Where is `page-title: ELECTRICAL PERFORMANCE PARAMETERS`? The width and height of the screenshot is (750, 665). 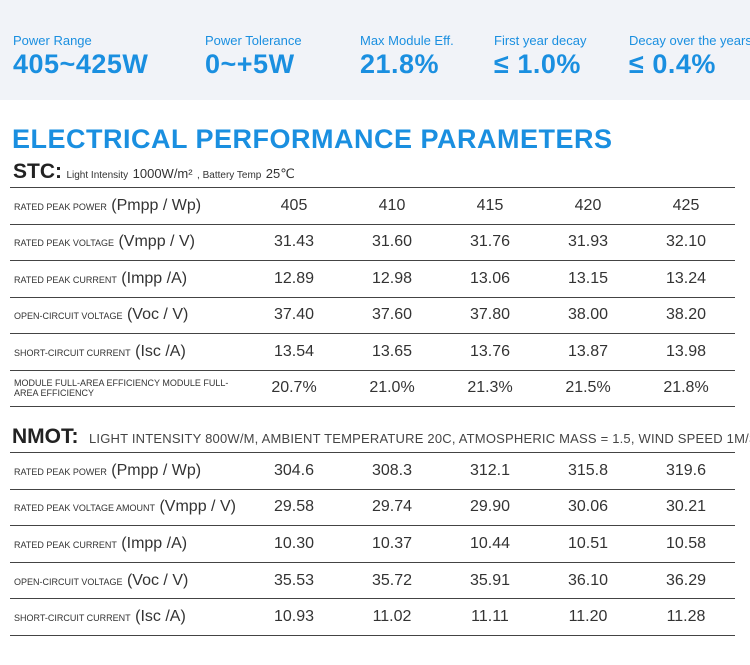
page-title: ELECTRICAL PERFORMANCE PARAMETERS is located at coordinates (312, 139).